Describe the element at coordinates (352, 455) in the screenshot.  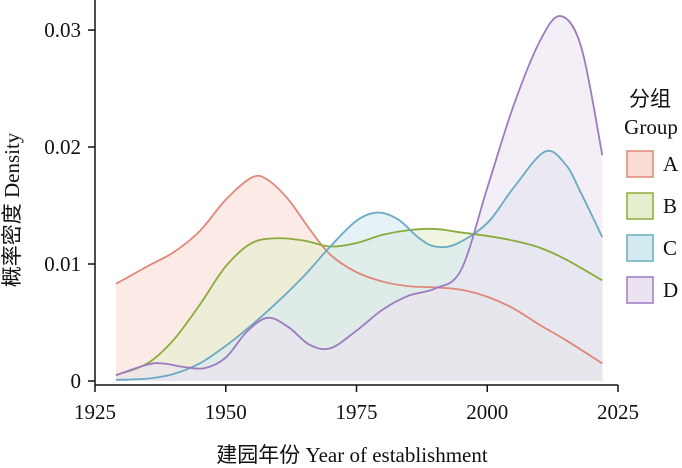
I see `x-axis-label: 建园年份 Year of establishment` at that location.